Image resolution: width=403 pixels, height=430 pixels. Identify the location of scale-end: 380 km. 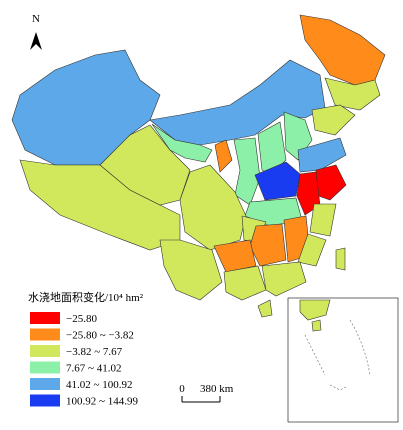
(217, 389).